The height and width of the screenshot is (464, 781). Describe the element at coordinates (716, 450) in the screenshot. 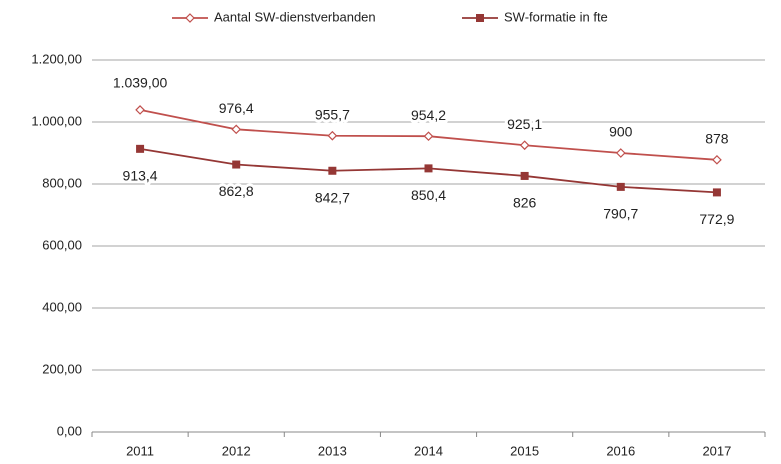

I see `x-tick-label: 2017` at that location.